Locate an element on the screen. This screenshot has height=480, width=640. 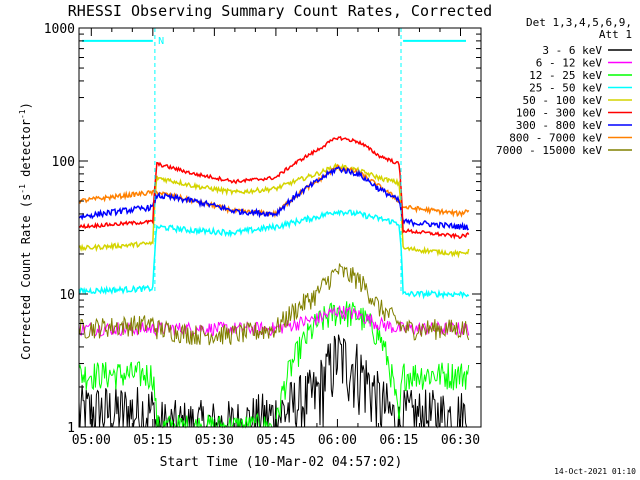
legend-label-100-300: 100 - 300 keV is located at coordinates (559, 113).